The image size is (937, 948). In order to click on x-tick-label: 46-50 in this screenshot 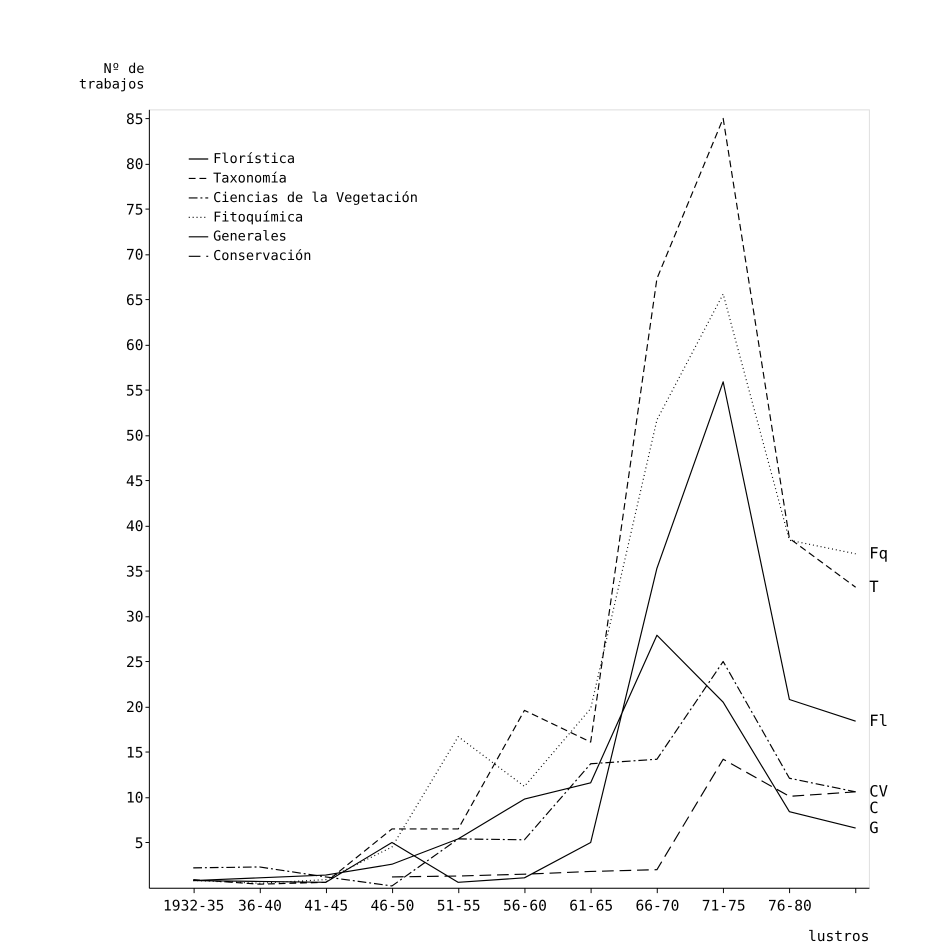, I will do `click(392, 906)`.